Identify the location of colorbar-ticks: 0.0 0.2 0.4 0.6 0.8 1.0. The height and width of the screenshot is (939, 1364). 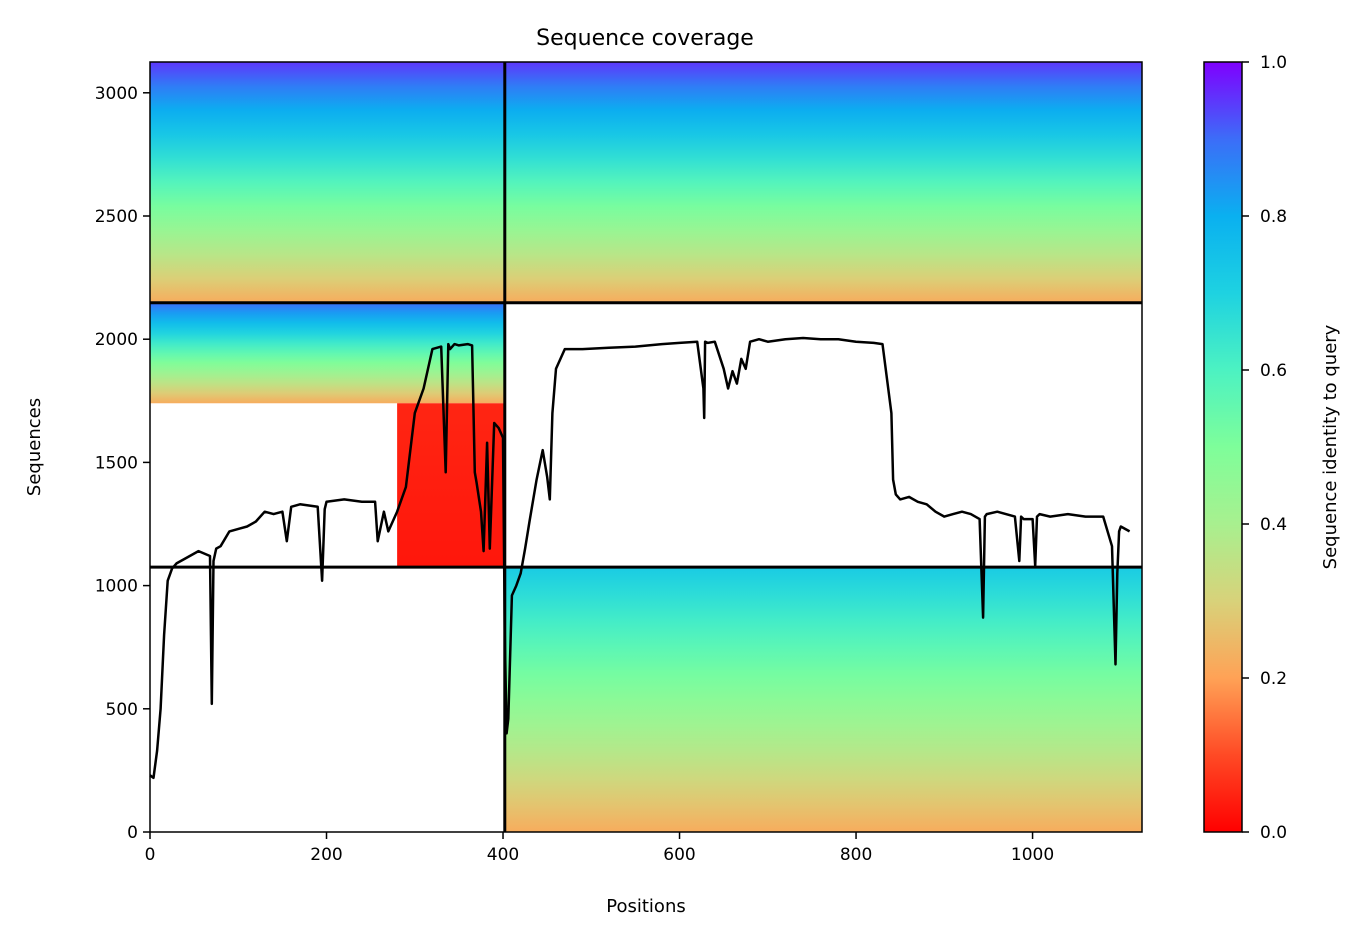
(1264, 448).